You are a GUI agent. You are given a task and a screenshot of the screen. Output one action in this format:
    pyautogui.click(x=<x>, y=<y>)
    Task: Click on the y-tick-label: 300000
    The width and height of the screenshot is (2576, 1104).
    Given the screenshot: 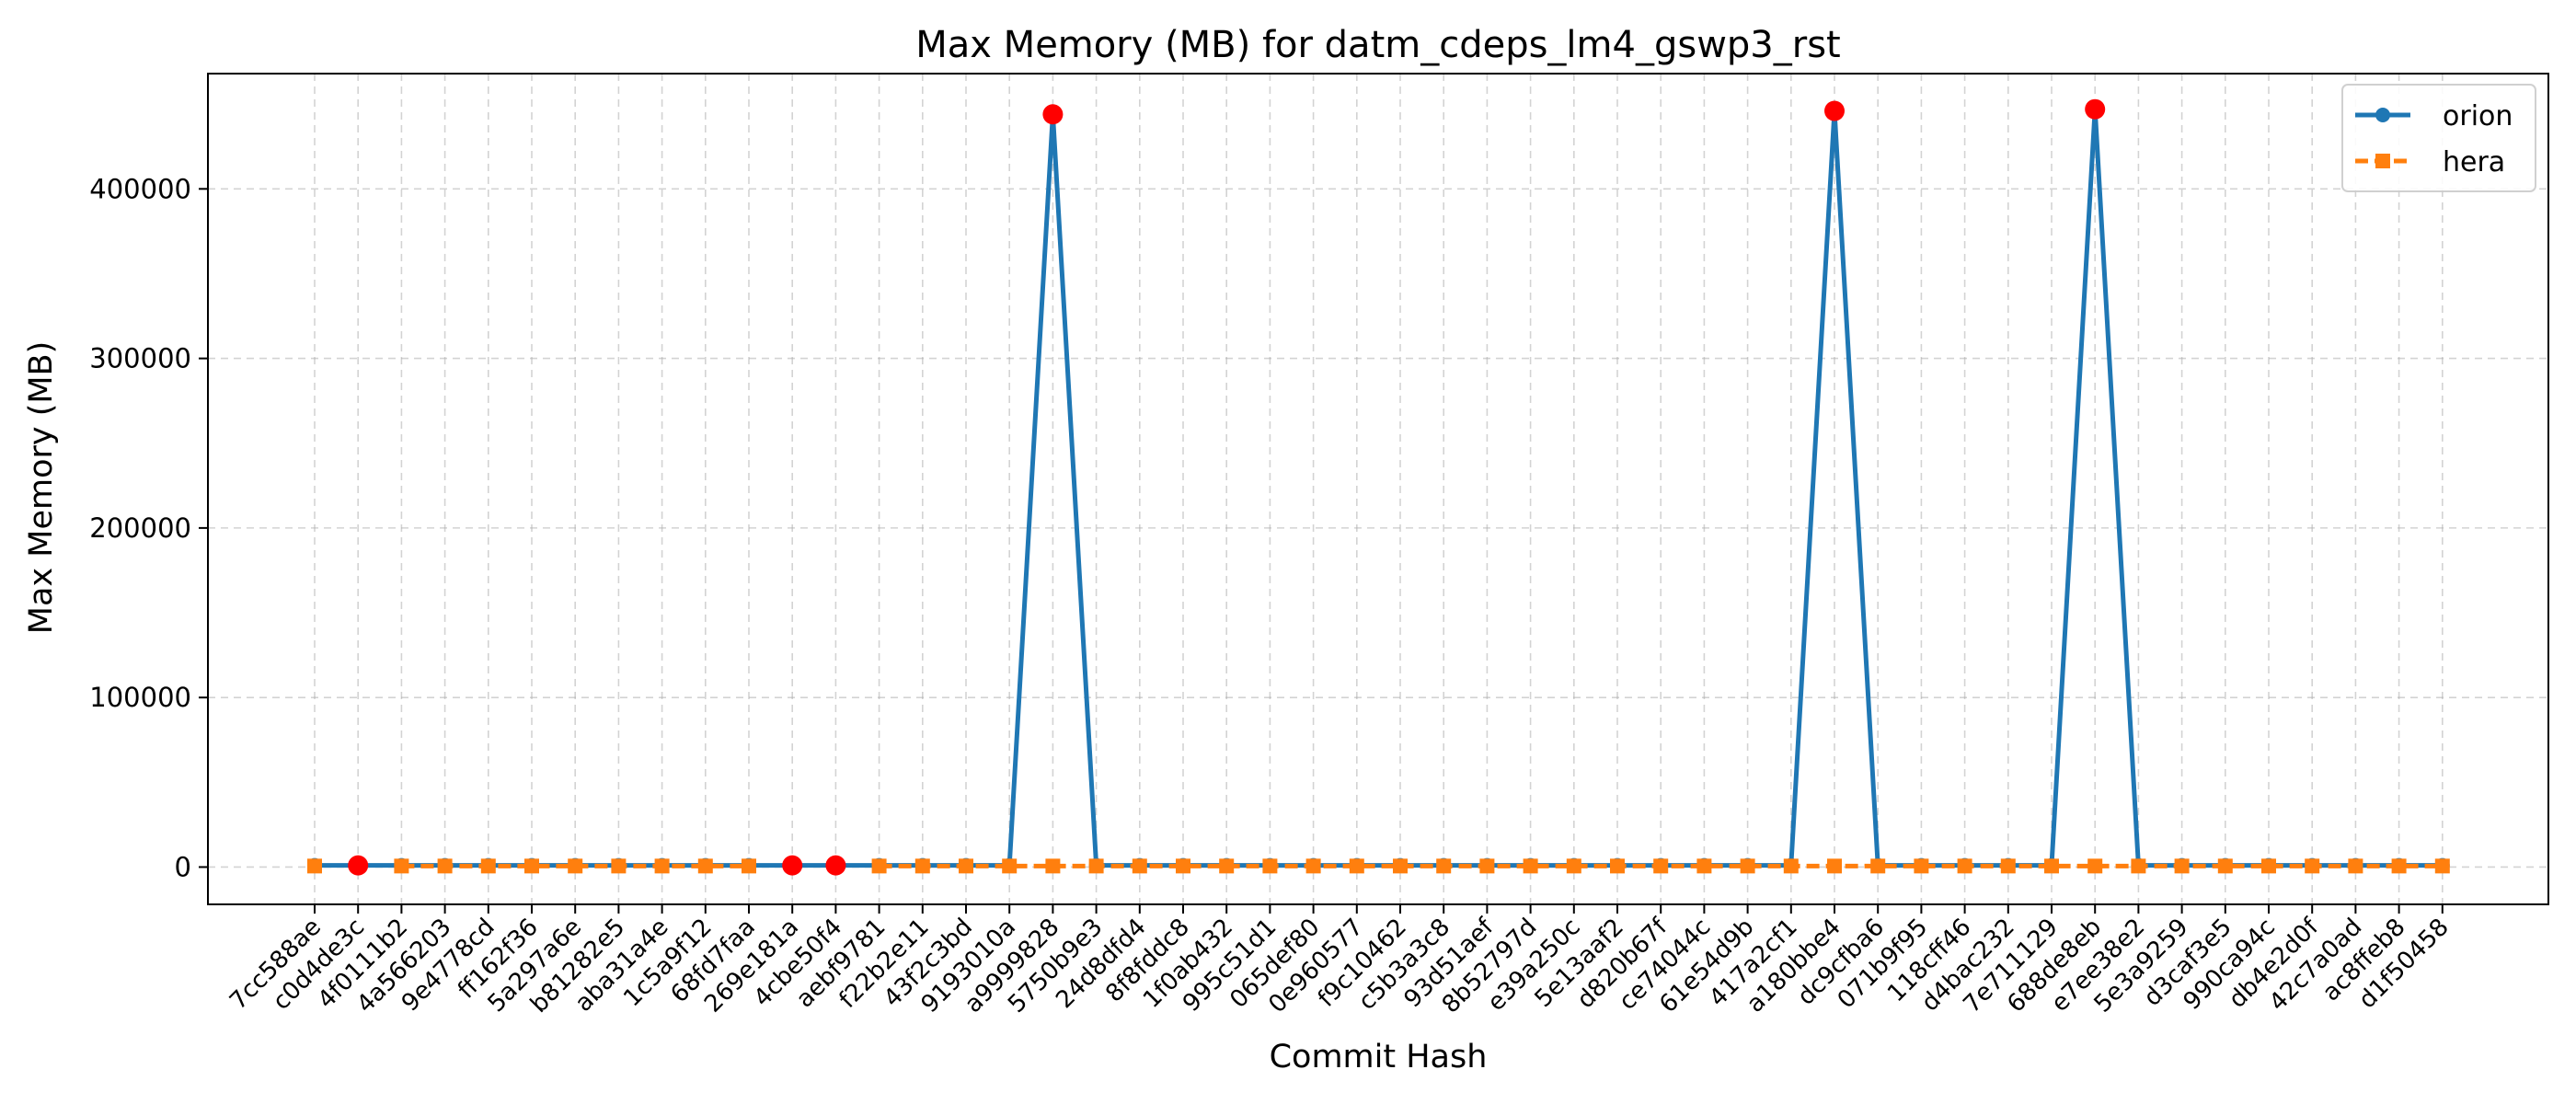 What is the action you would take?
    pyautogui.click(x=140, y=358)
    